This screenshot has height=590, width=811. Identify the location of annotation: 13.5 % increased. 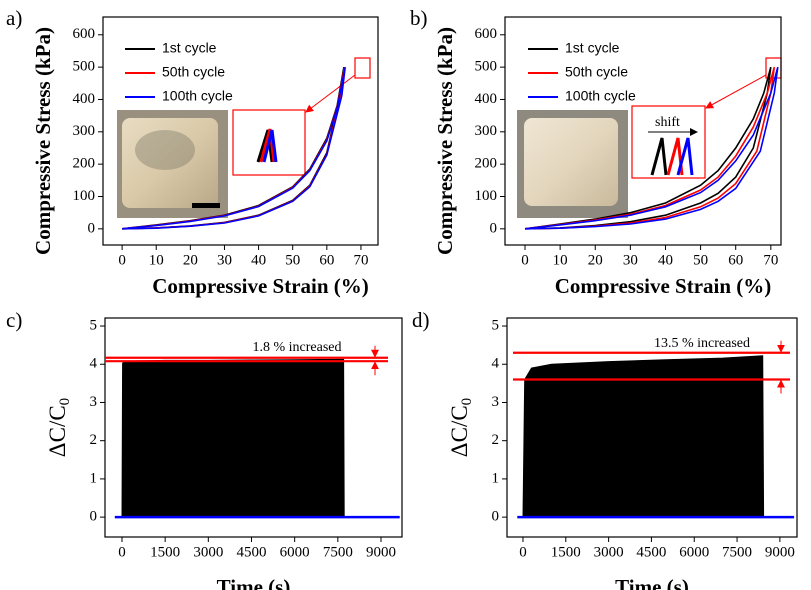
(702, 343).